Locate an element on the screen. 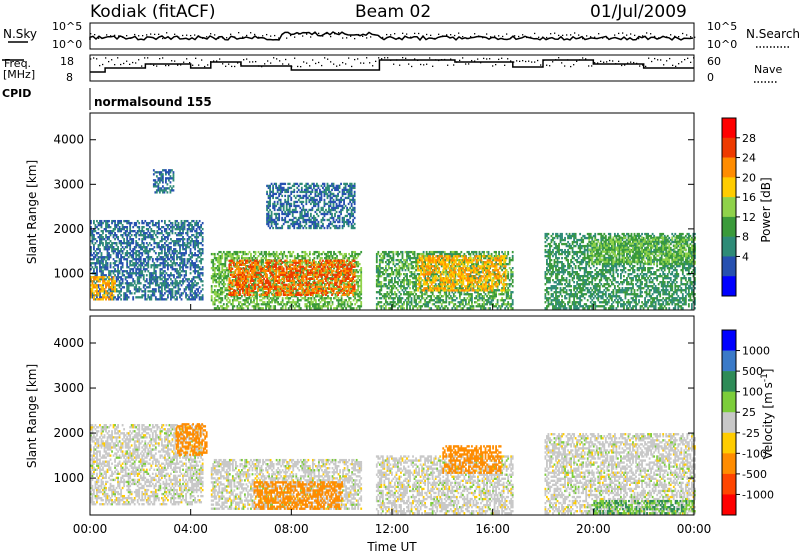  freq-left-tick-low: 8 is located at coordinates (69, 77).